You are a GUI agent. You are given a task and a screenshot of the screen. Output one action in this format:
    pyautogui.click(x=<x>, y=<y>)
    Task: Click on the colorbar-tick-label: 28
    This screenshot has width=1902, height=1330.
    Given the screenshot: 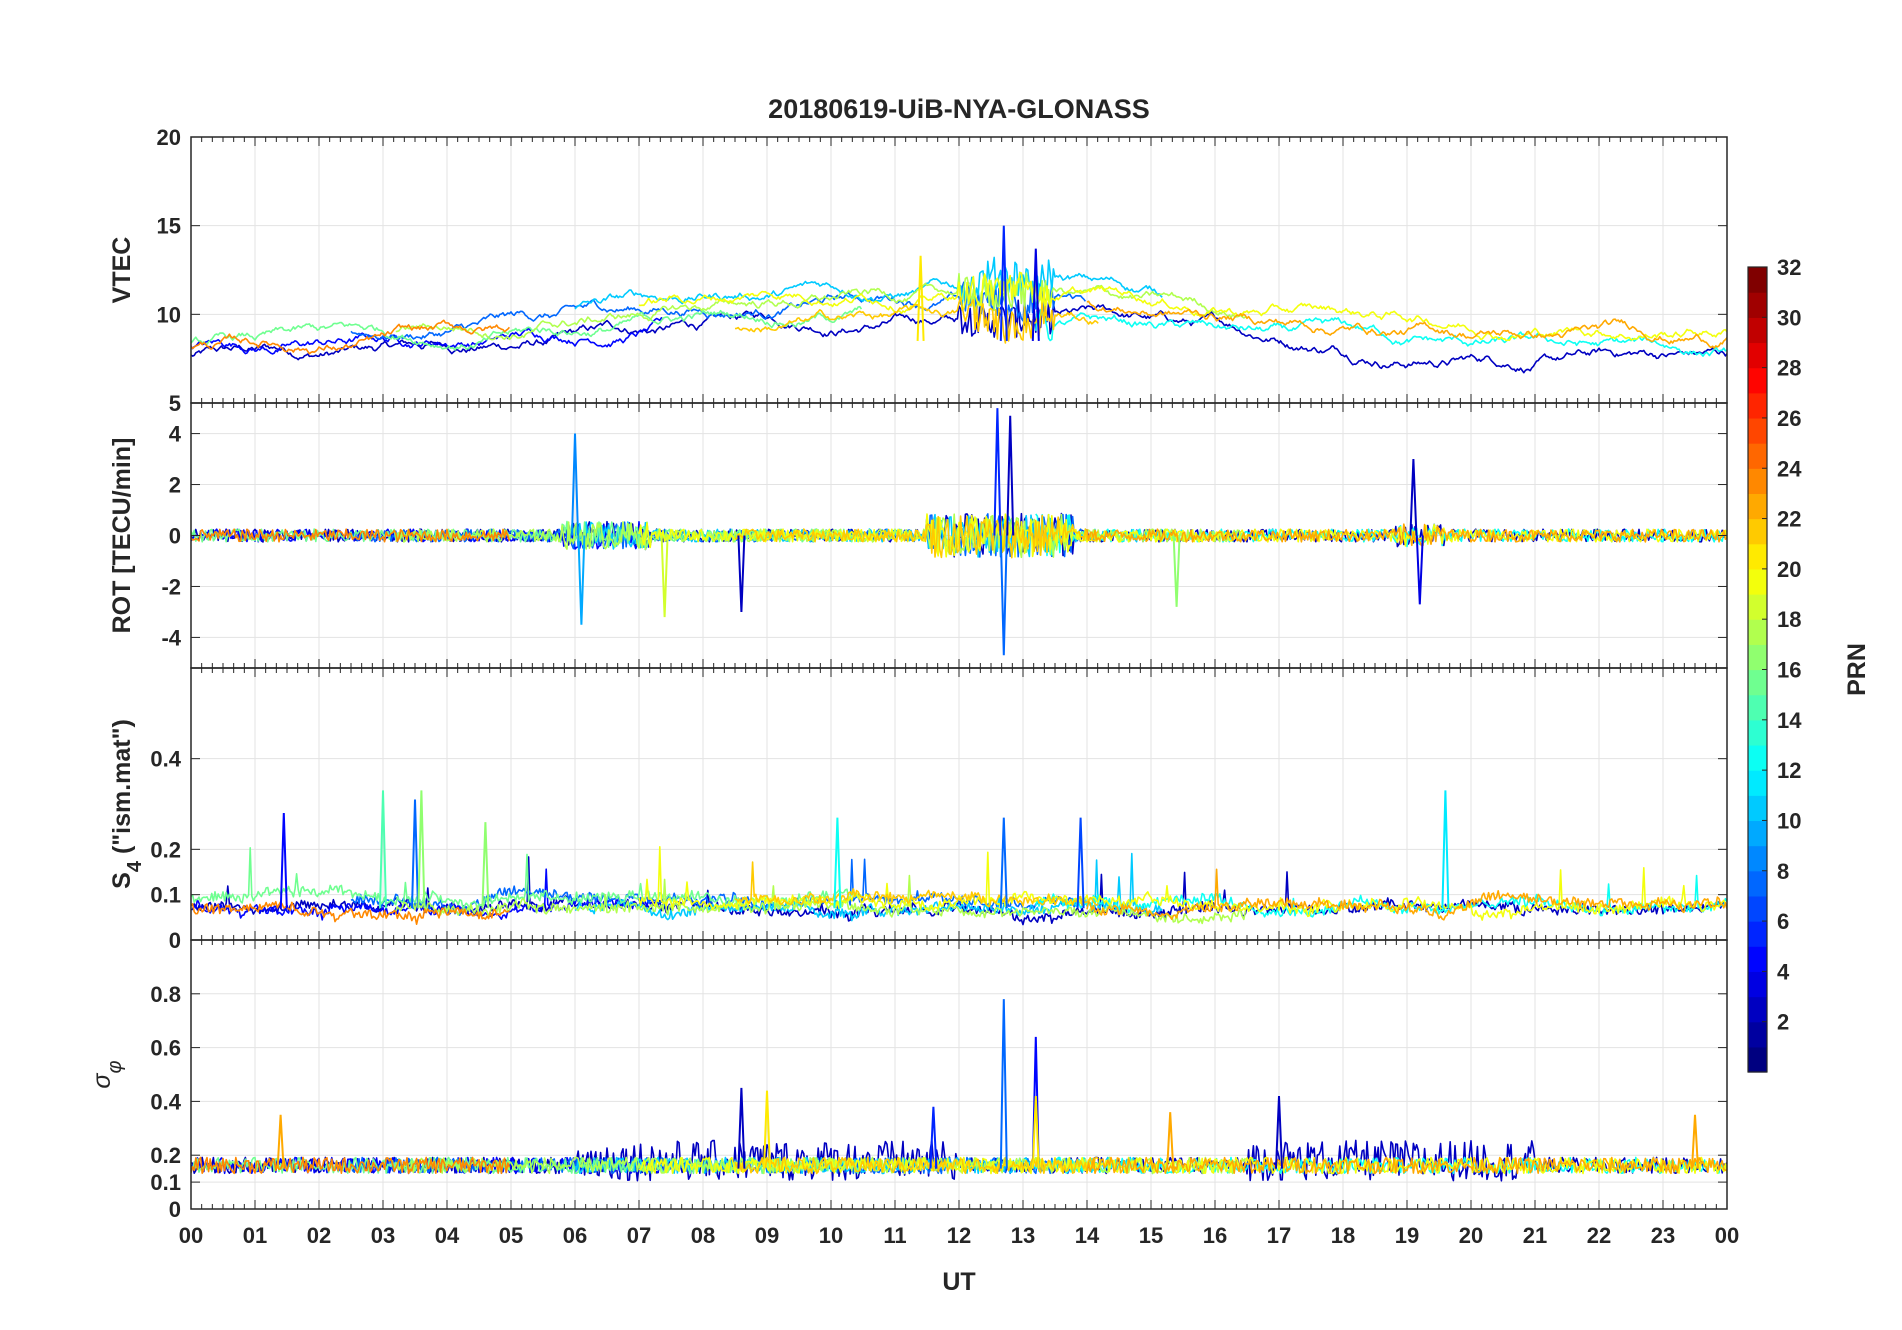 What is the action you would take?
    pyautogui.click(x=1789, y=368)
    